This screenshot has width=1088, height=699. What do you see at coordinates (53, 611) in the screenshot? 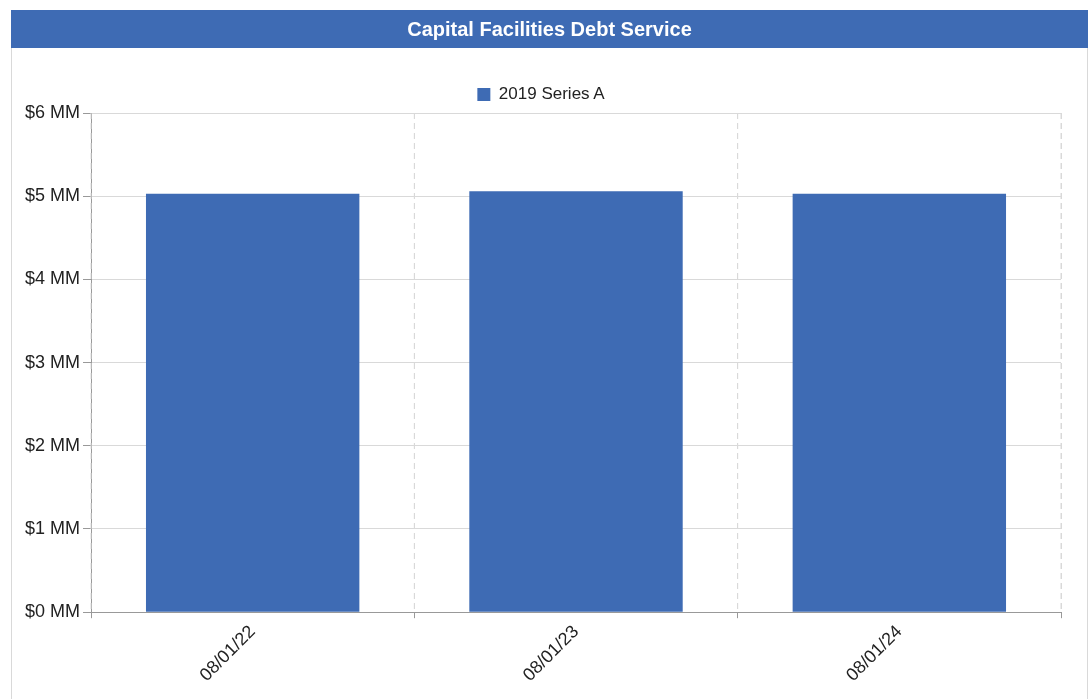
I see `y-tick-label: $0 MM` at bounding box center [53, 611].